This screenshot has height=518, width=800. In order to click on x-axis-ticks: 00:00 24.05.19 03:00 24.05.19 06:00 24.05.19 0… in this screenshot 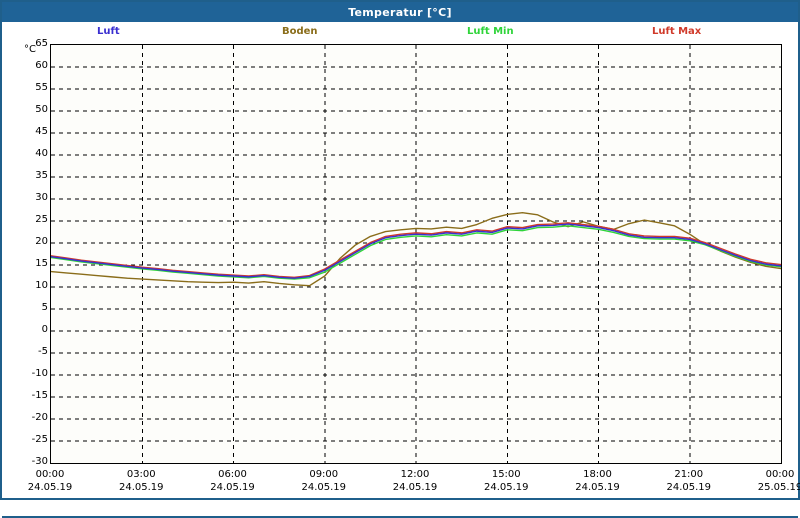, I will do `click(401, 482)`.